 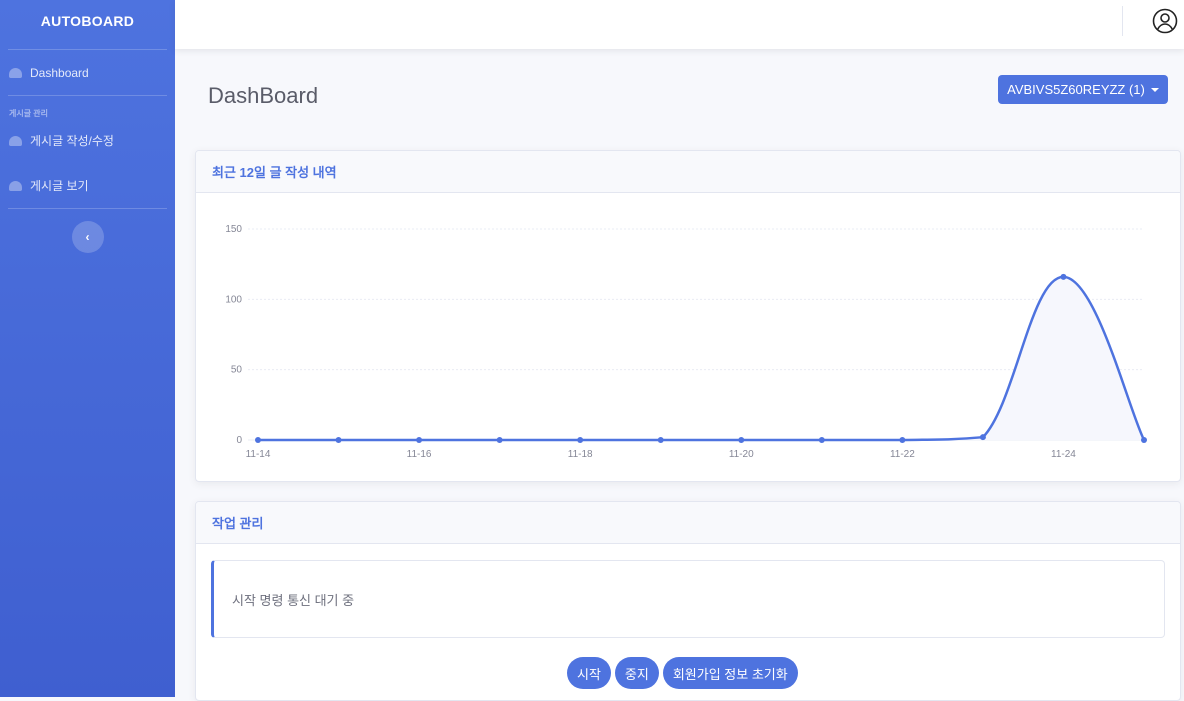 I want to click on chevron-left-icon: ‹, so click(x=87, y=237).